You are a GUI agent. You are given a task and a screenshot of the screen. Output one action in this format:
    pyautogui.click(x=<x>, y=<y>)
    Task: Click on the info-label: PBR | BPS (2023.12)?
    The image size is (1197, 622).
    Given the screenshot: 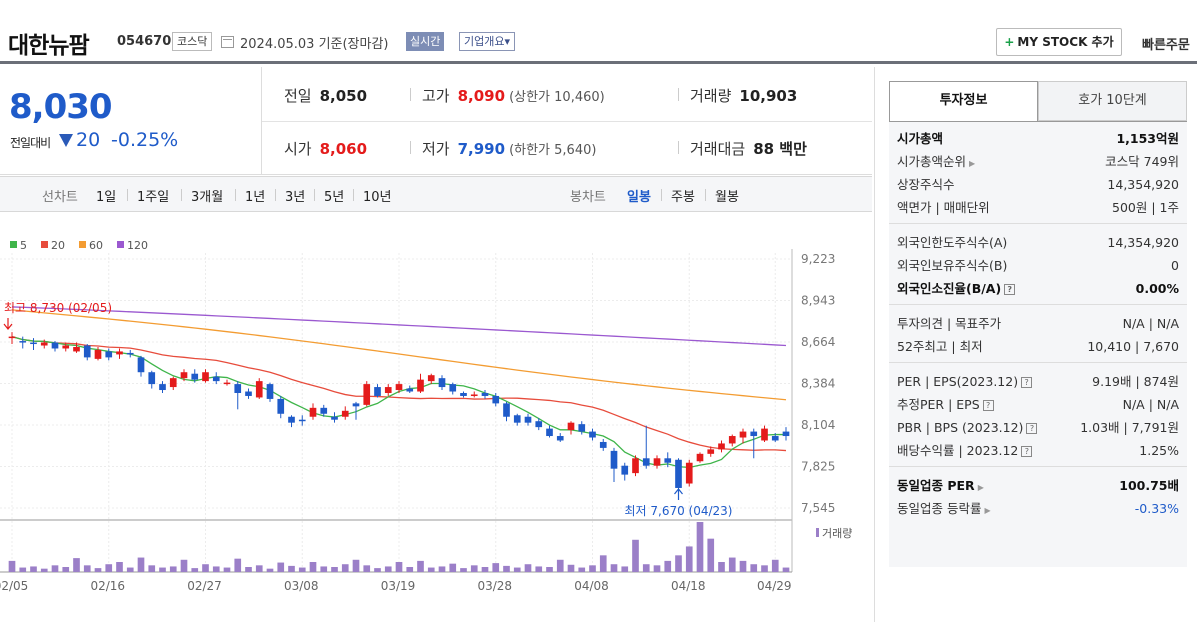 What is the action you would take?
    pyautogui.click(x=967, y=428)
    